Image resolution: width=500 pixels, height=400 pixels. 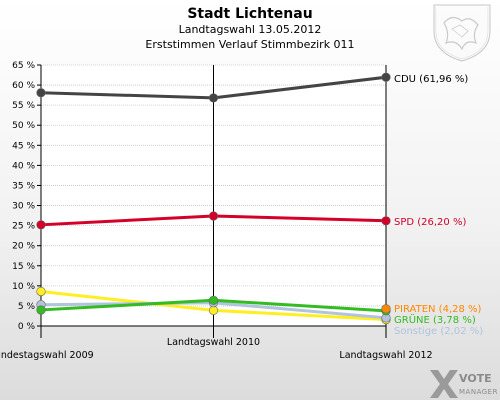 What do you see at coordinates (23, 66) in the screenshot?
I see `y-tick-label: 65 %` at bounding box center [23, 66].